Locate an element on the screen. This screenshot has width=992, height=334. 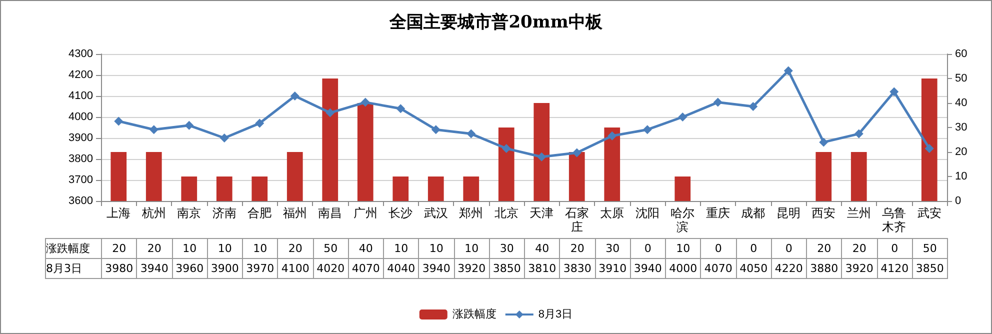
y-tick-label: 4200 is located at coordinates (80, 75).